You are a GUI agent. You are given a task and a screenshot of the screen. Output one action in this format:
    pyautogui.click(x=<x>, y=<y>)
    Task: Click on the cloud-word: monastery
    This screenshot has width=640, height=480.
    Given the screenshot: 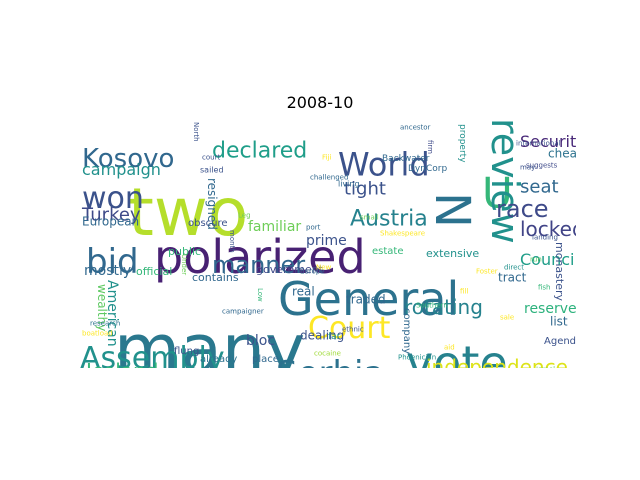 What is the action you would take?
    pyautogui.click(x=559, y=271)
    